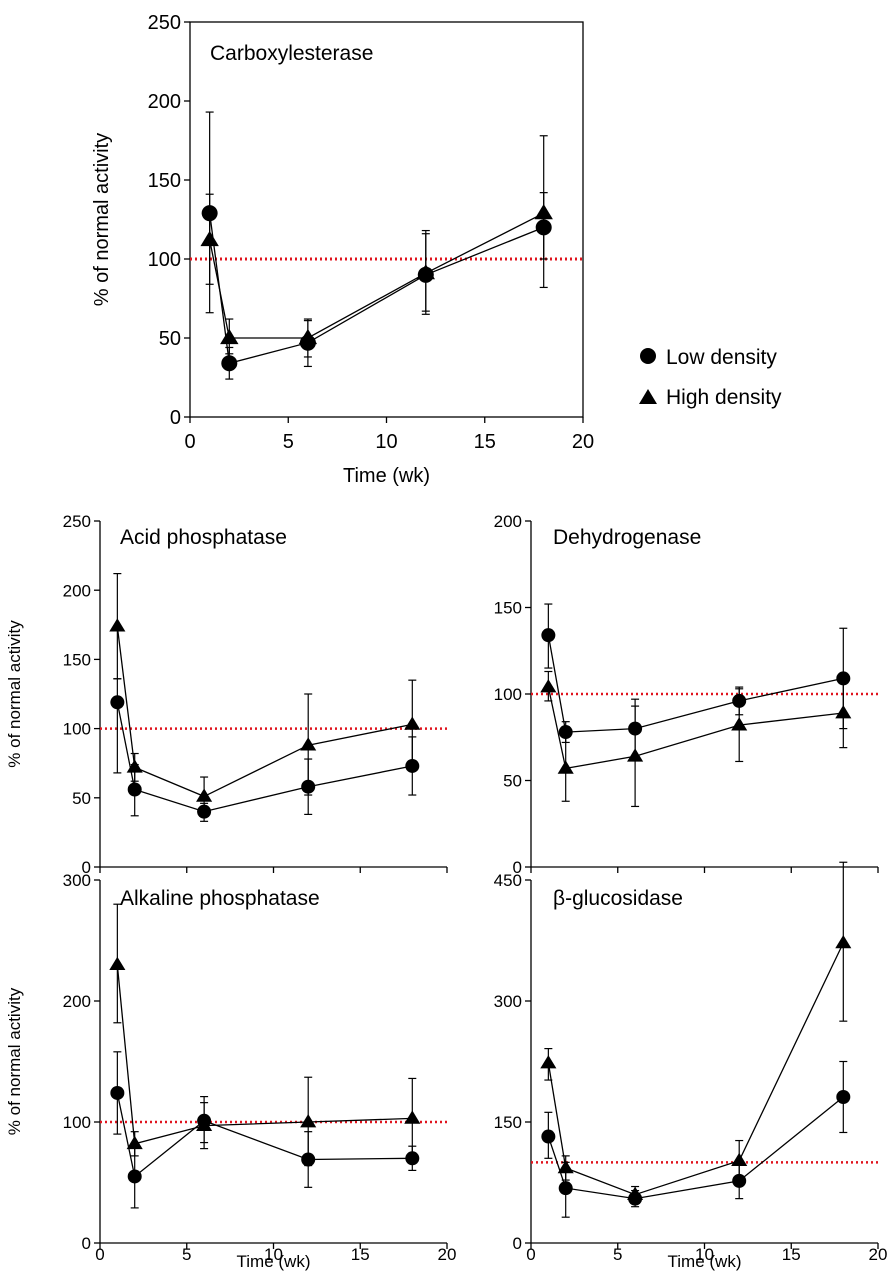 The width and height of the screenshot is (888, 1272). What do you see at coordinates (627, 537) in the screenshot?
I see `chart-title: Dehydrogenase` at bounding box center [627, 537].